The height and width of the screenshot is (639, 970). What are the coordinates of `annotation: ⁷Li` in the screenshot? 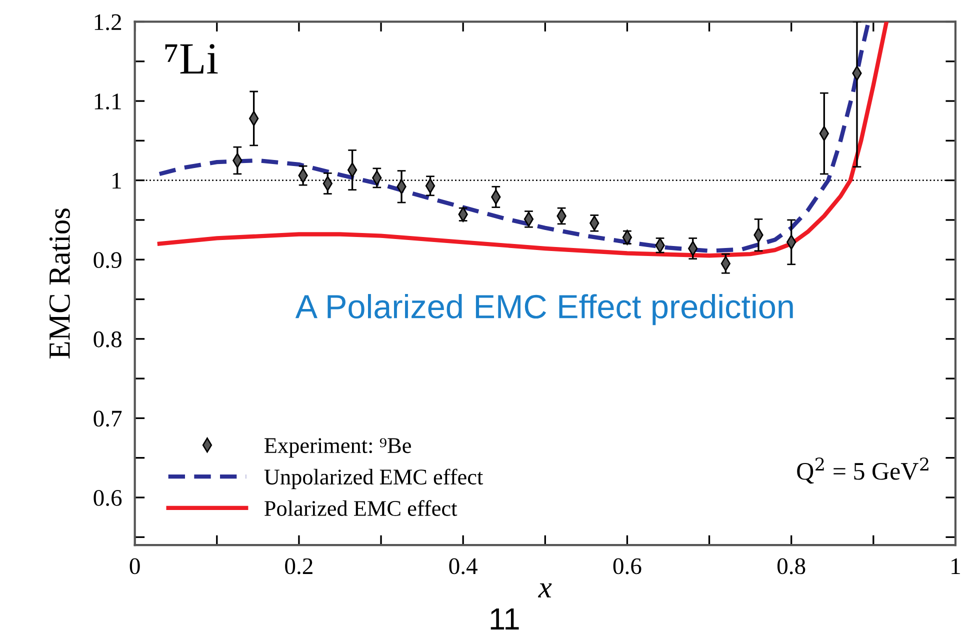 It's located at (191, 59).